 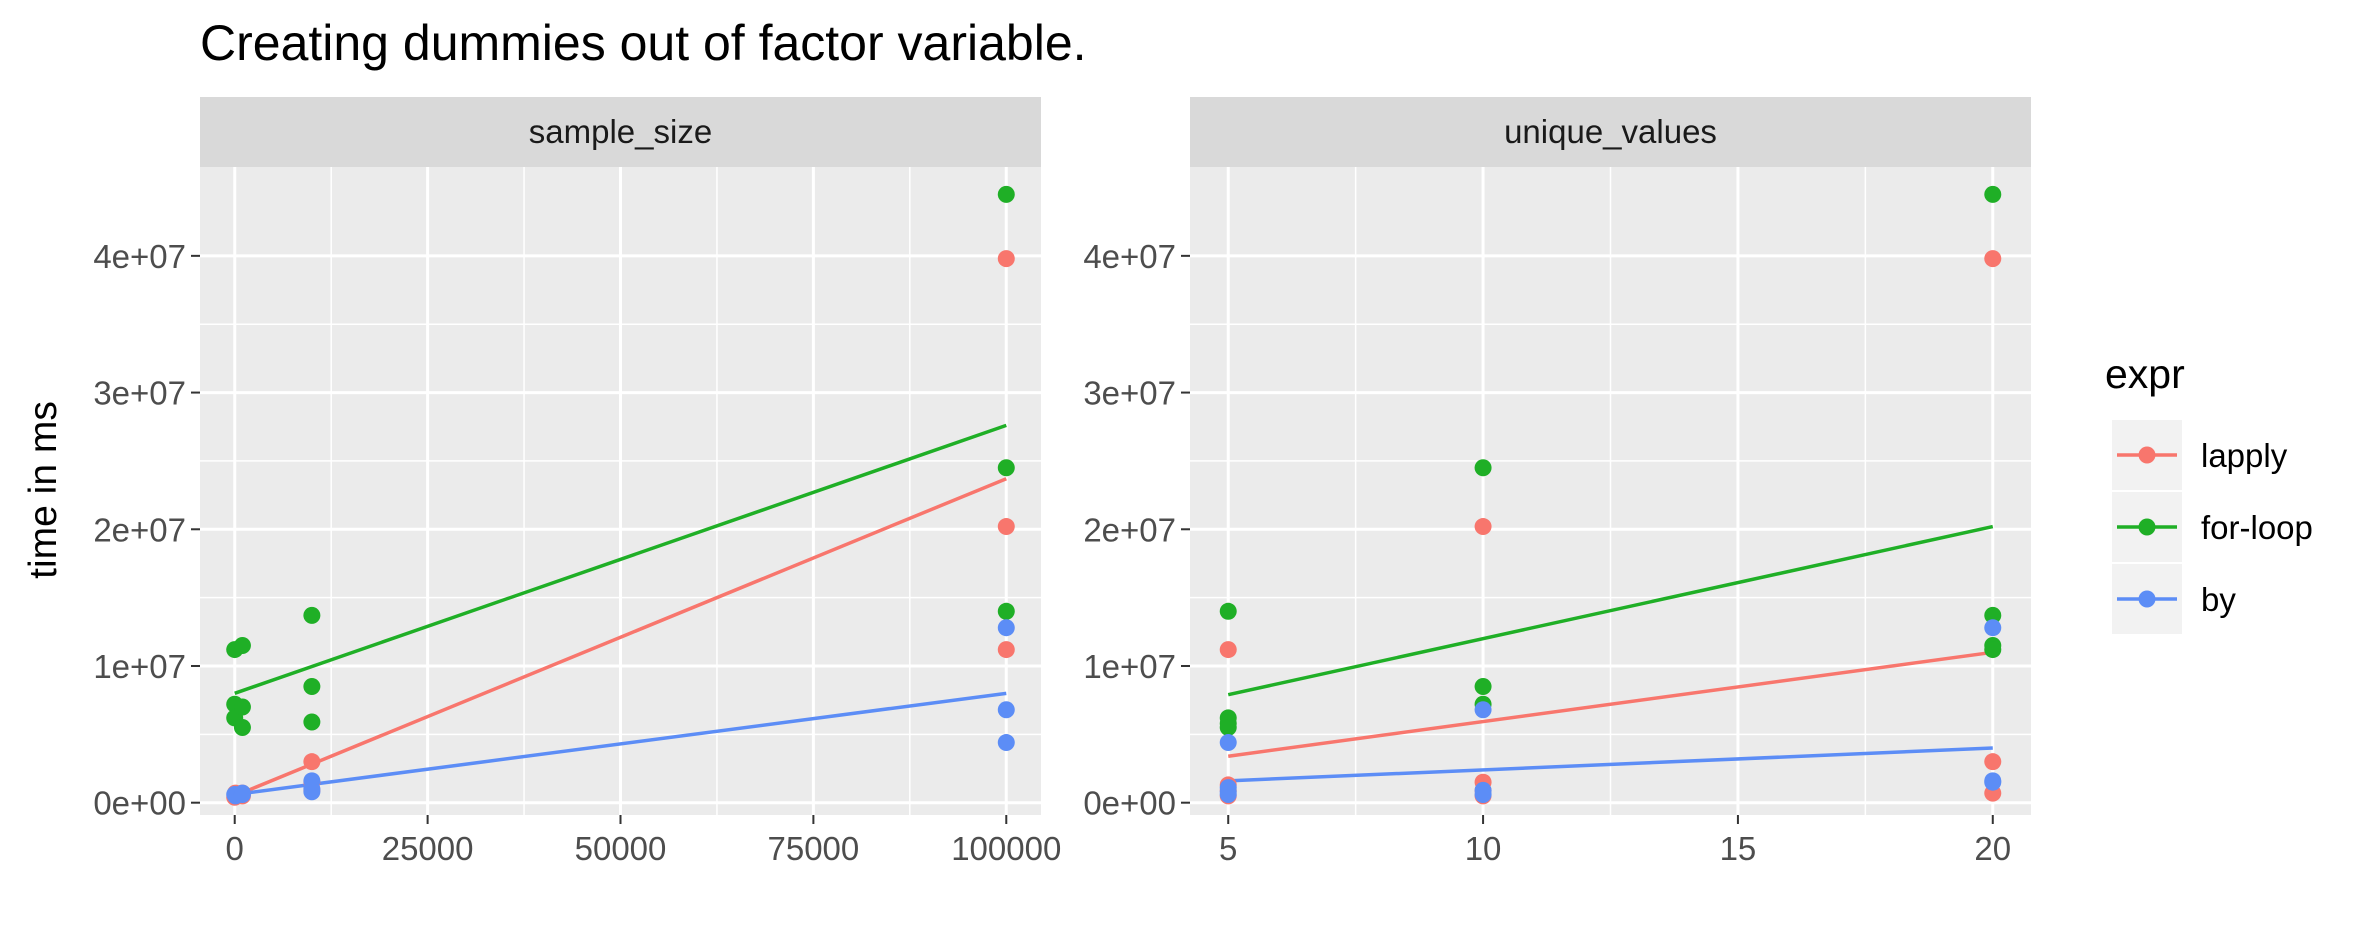 I want to click on legend-entry-by: by, so click(x=2174, y=599).